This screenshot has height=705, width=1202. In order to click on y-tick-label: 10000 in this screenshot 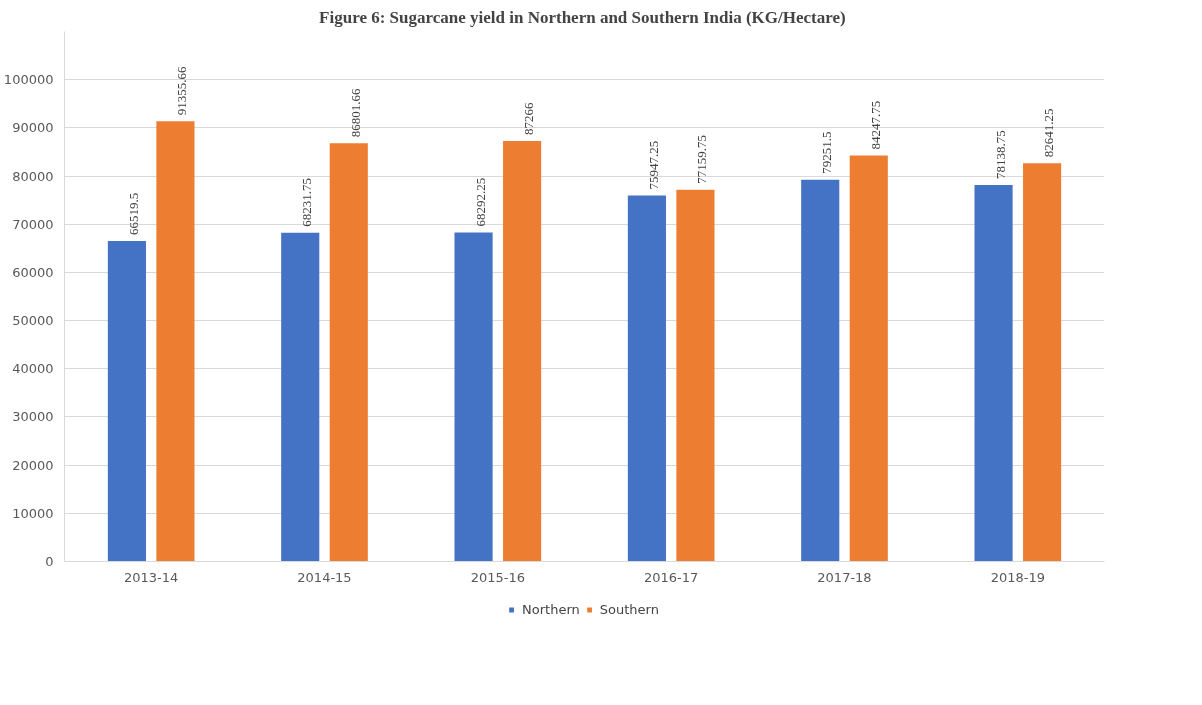, I will do `click(33, 513)`.